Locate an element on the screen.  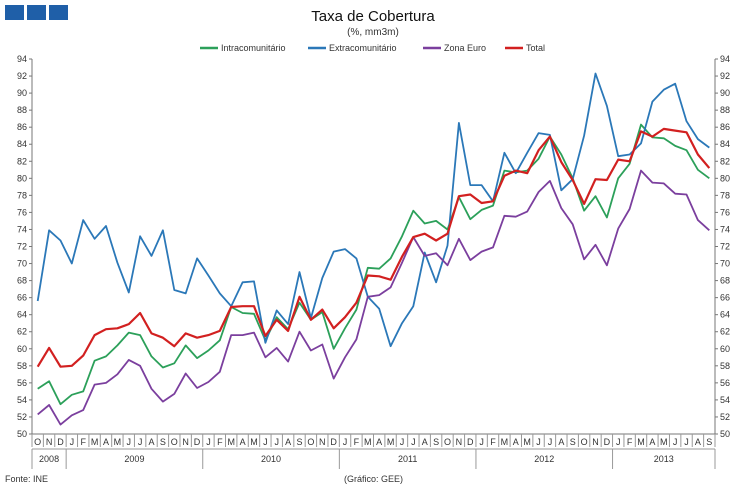
y-tick-label: 66 is located at coordinates (22, 298).